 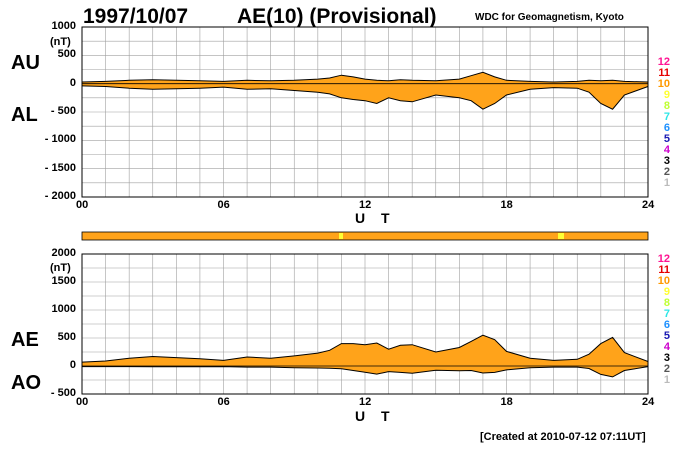 I want to click on y-tick-label: - 2000, so click(x=60, y=196).